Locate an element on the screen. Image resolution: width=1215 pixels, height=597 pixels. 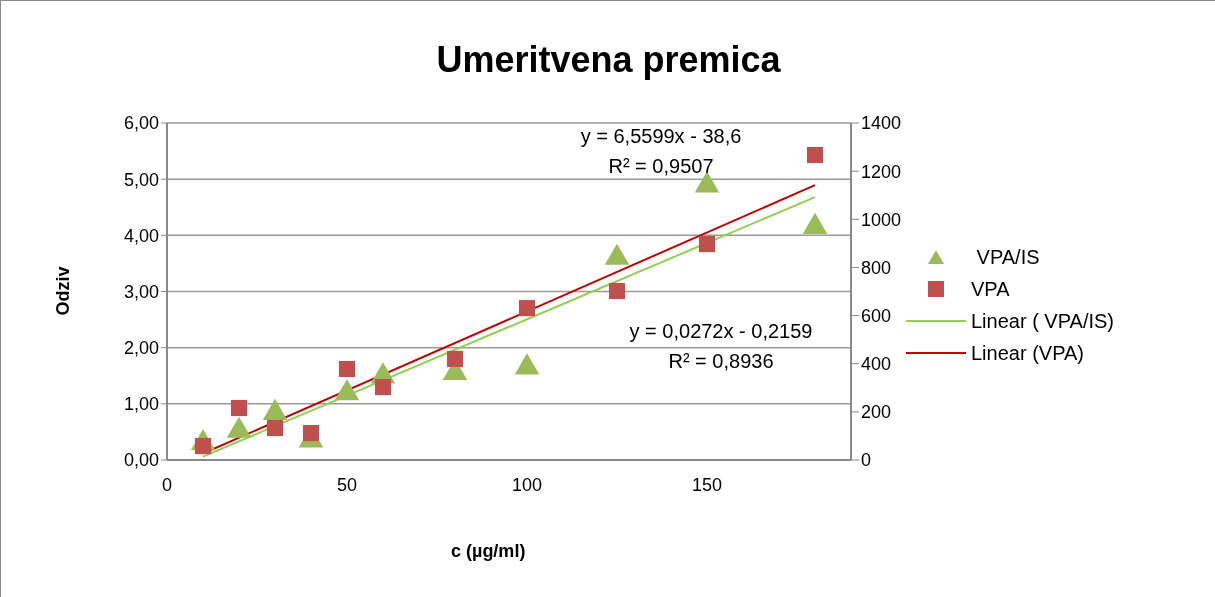
y-axis-title: Odziv is located at coordinates (63, 291).